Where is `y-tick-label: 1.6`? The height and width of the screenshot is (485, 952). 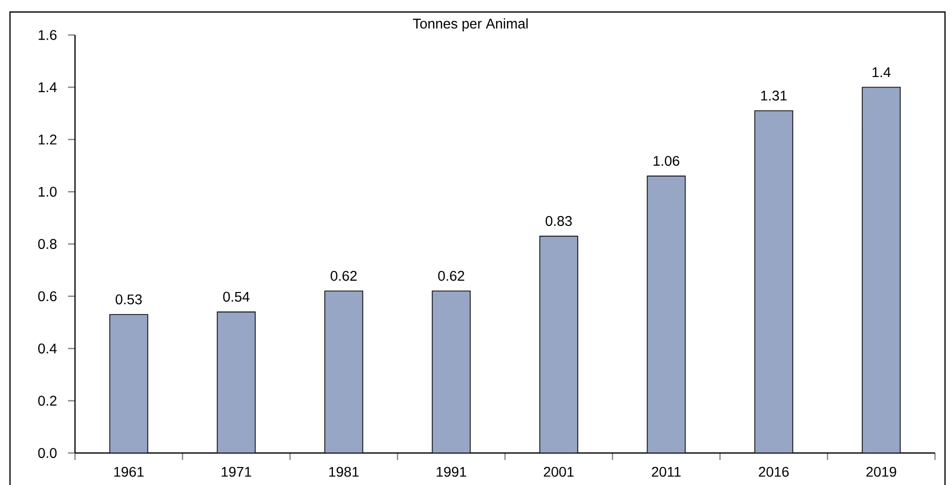 y-tick-label: 1.6 is located at coordinates (47, 35).